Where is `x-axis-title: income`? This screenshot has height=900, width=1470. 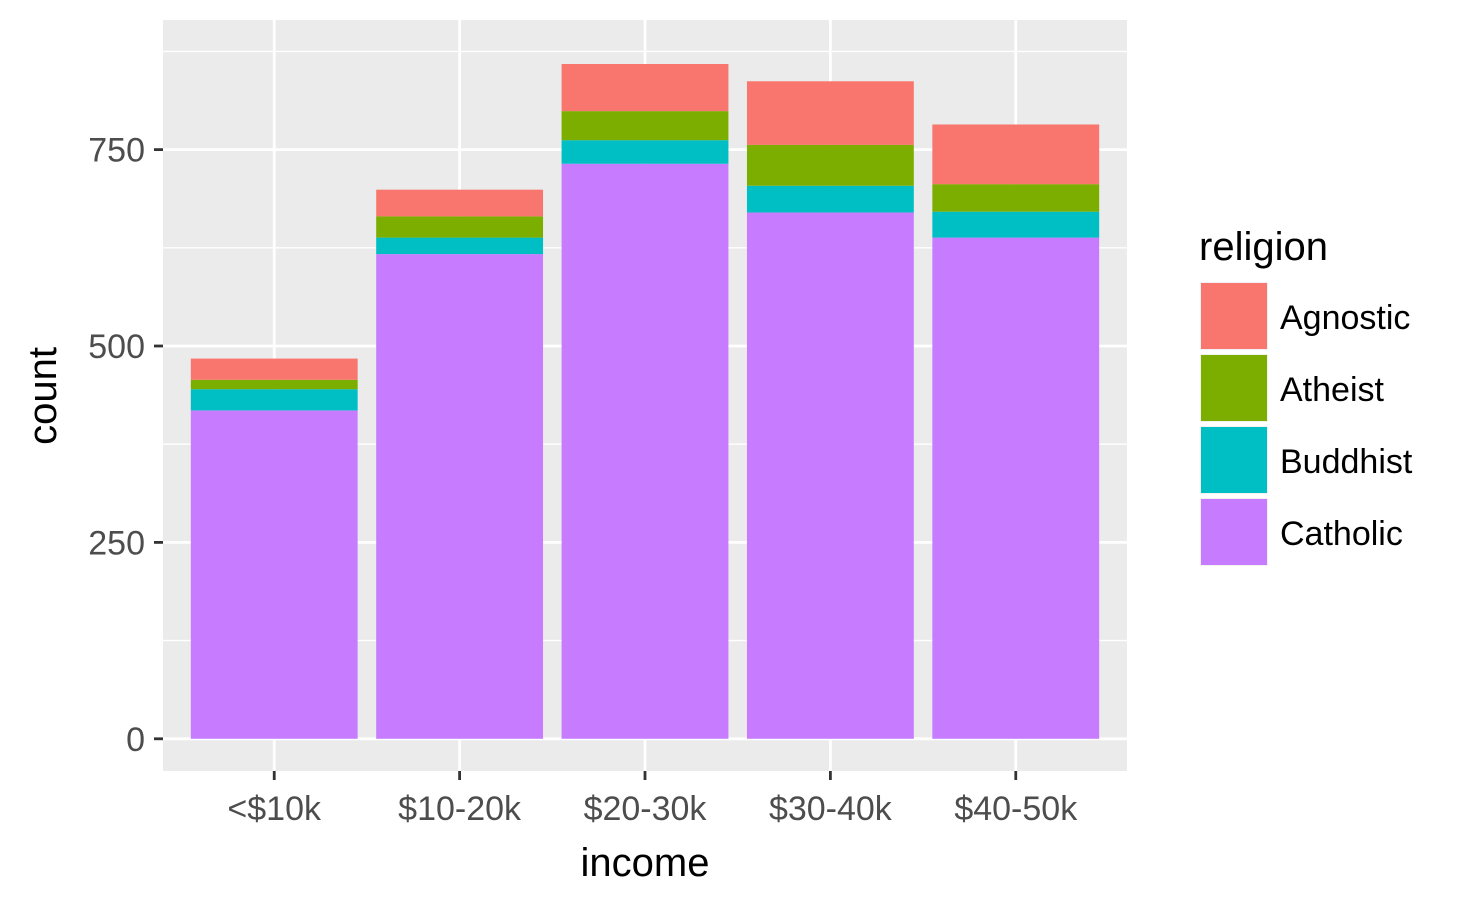 x-axis-title: income is located at coordinates (645, 863).